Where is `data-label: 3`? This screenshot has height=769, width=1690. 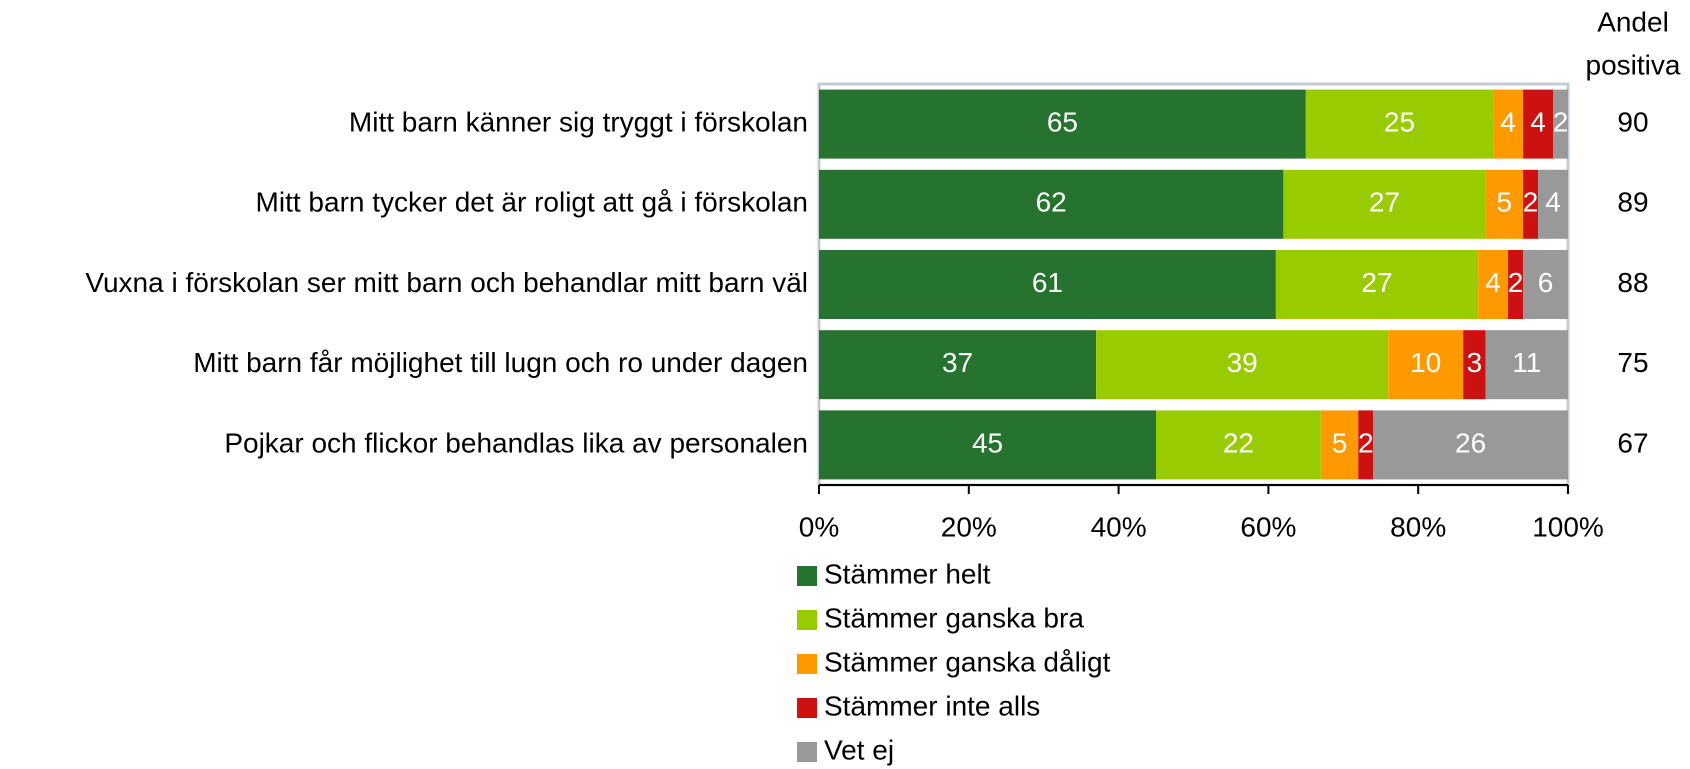
data-label: 3 is located at coordinates (1475, 362).